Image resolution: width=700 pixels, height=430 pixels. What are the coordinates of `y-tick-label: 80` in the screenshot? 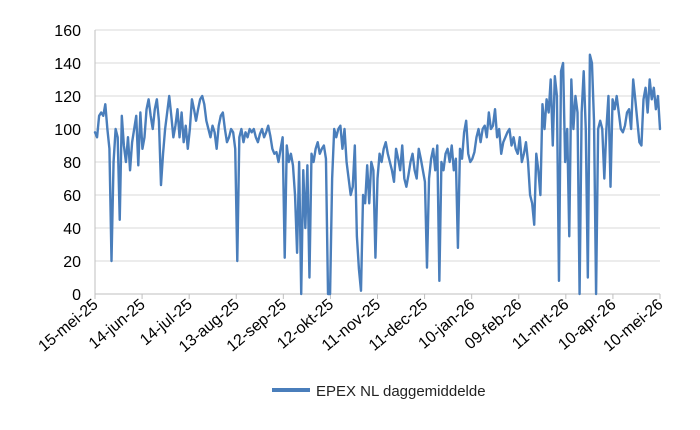 It's located at (72, 163).